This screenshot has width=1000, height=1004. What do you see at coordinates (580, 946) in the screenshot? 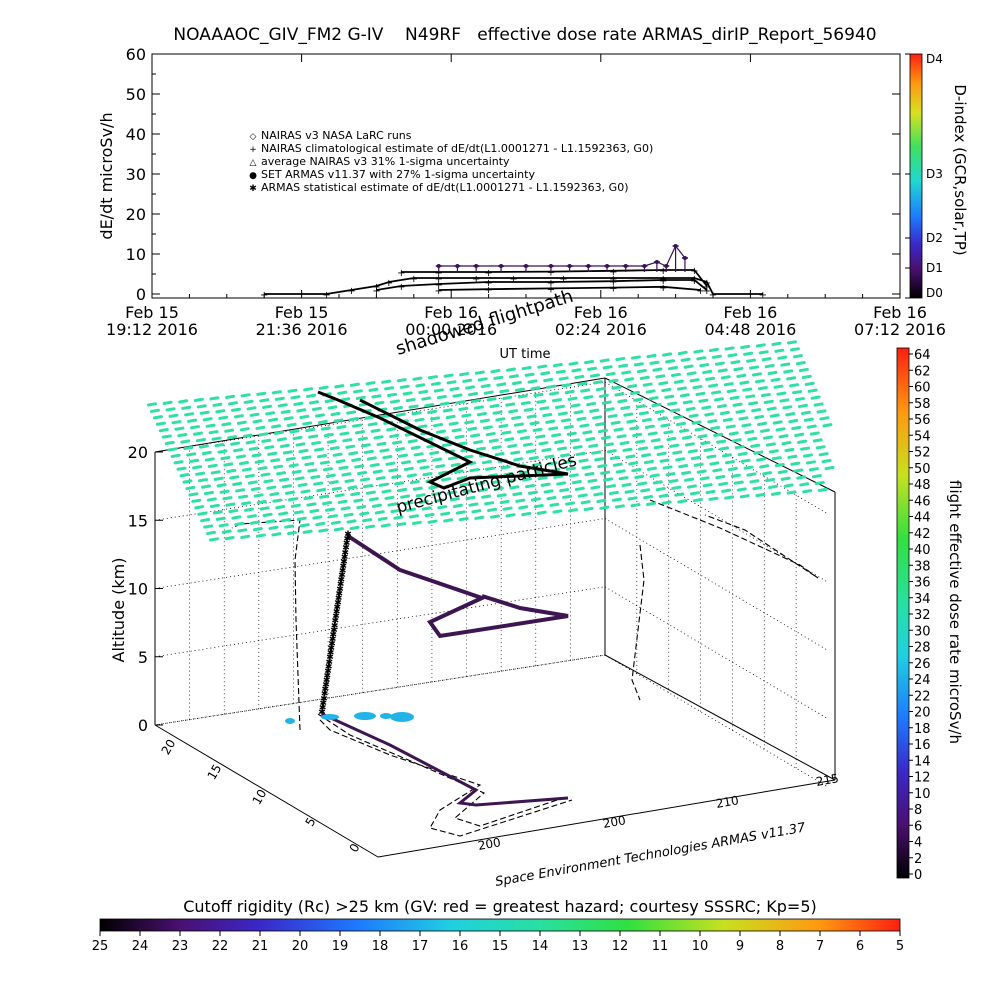
I see `cutoff-tick-label: 13` at bounding box center [580, 946].